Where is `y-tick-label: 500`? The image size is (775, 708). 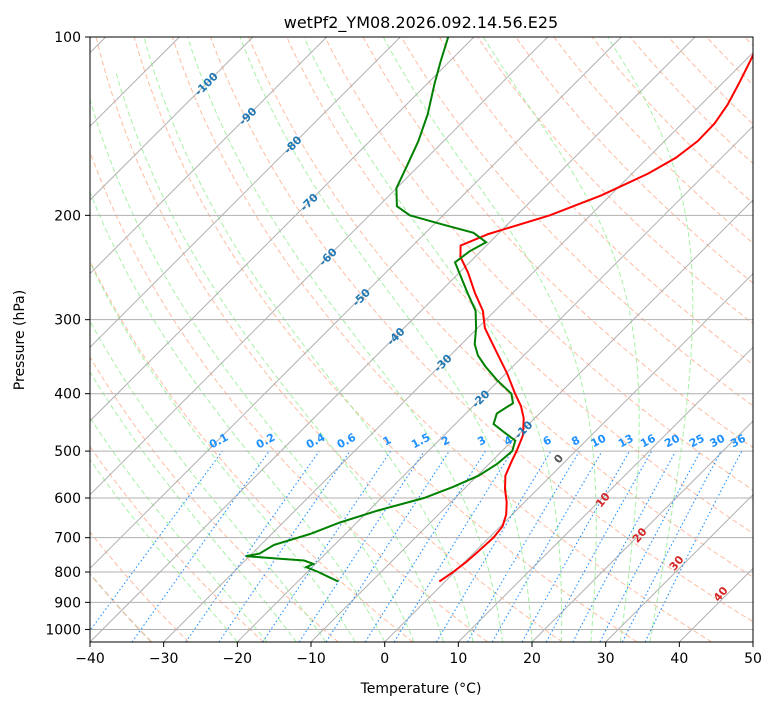 y-tick-label: 500 is located at coordinates (67, 452).